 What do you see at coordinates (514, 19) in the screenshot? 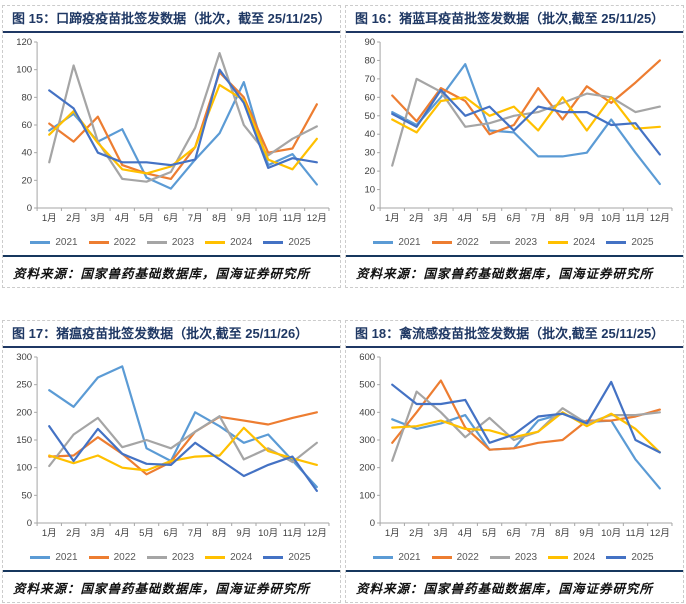
I see `figure-title-16: 图 16：猪蓝耳疫苗批签发数据（批次,截至 25/11/25）` at bounding box center [514, 19].